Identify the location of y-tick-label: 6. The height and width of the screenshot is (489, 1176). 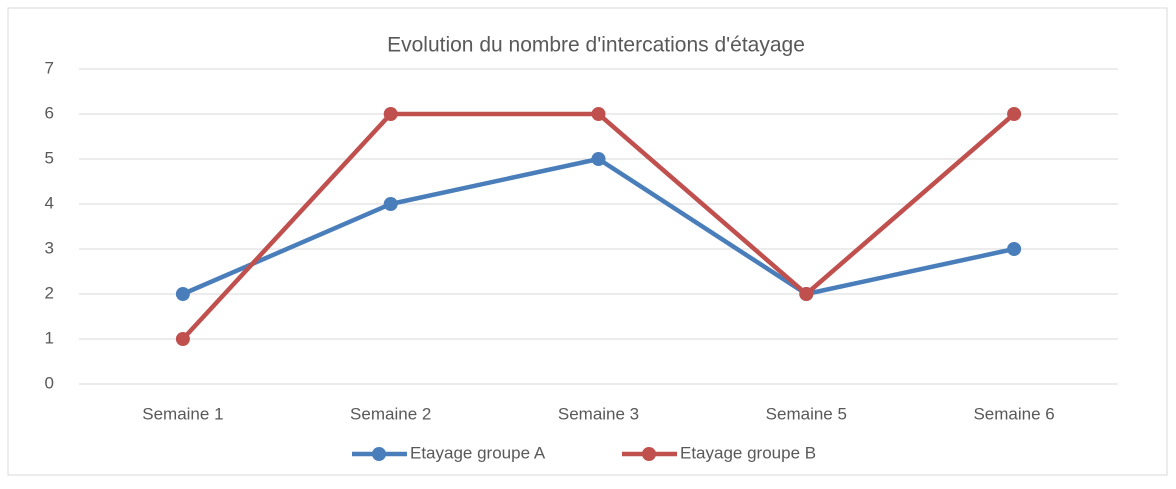
(49, 112).